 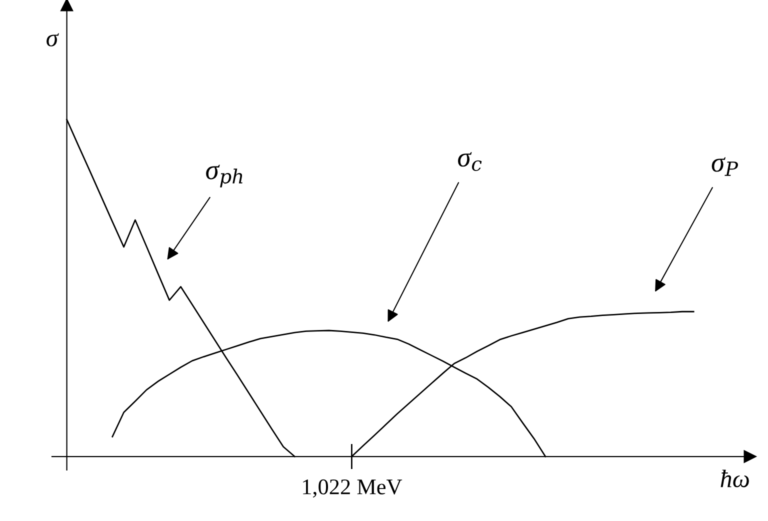 I want to click on x-axis-title: ħω, so click(x=734, y=479).